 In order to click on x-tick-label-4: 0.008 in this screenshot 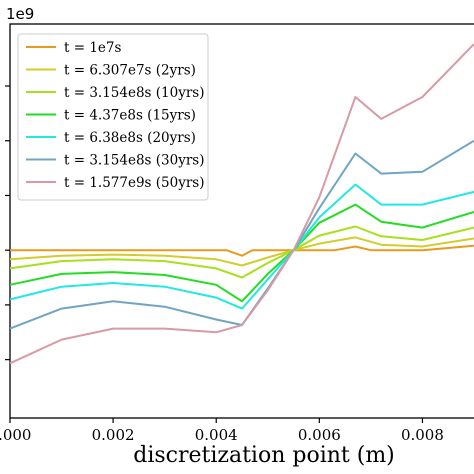, I will do `click(422, 435)`.